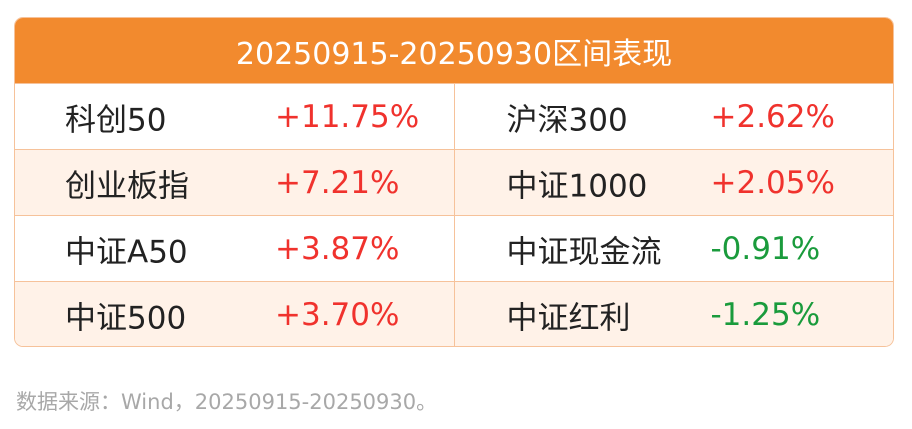  I want to click on index-name: 中证1000, so click(577, 186).